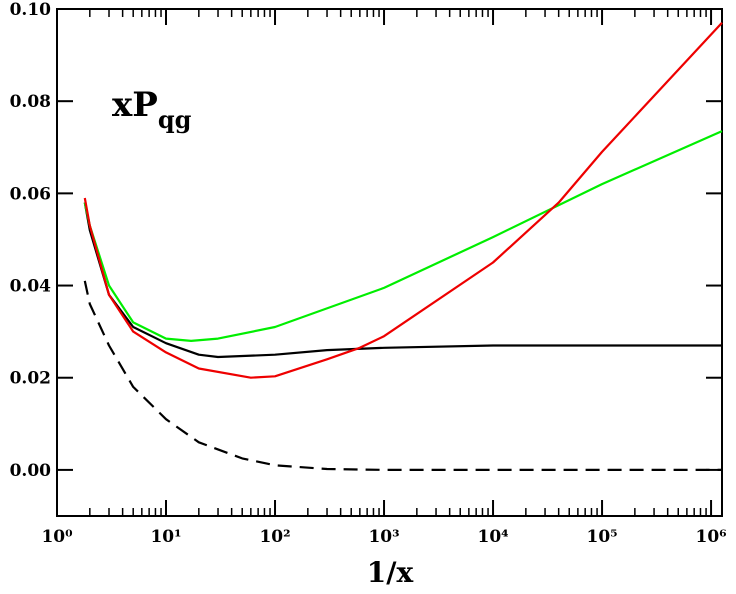  What do you see at coordinates (135, 105) in the screenshot?
I see `annotation-main: xP` at bounding box center [135, 105].